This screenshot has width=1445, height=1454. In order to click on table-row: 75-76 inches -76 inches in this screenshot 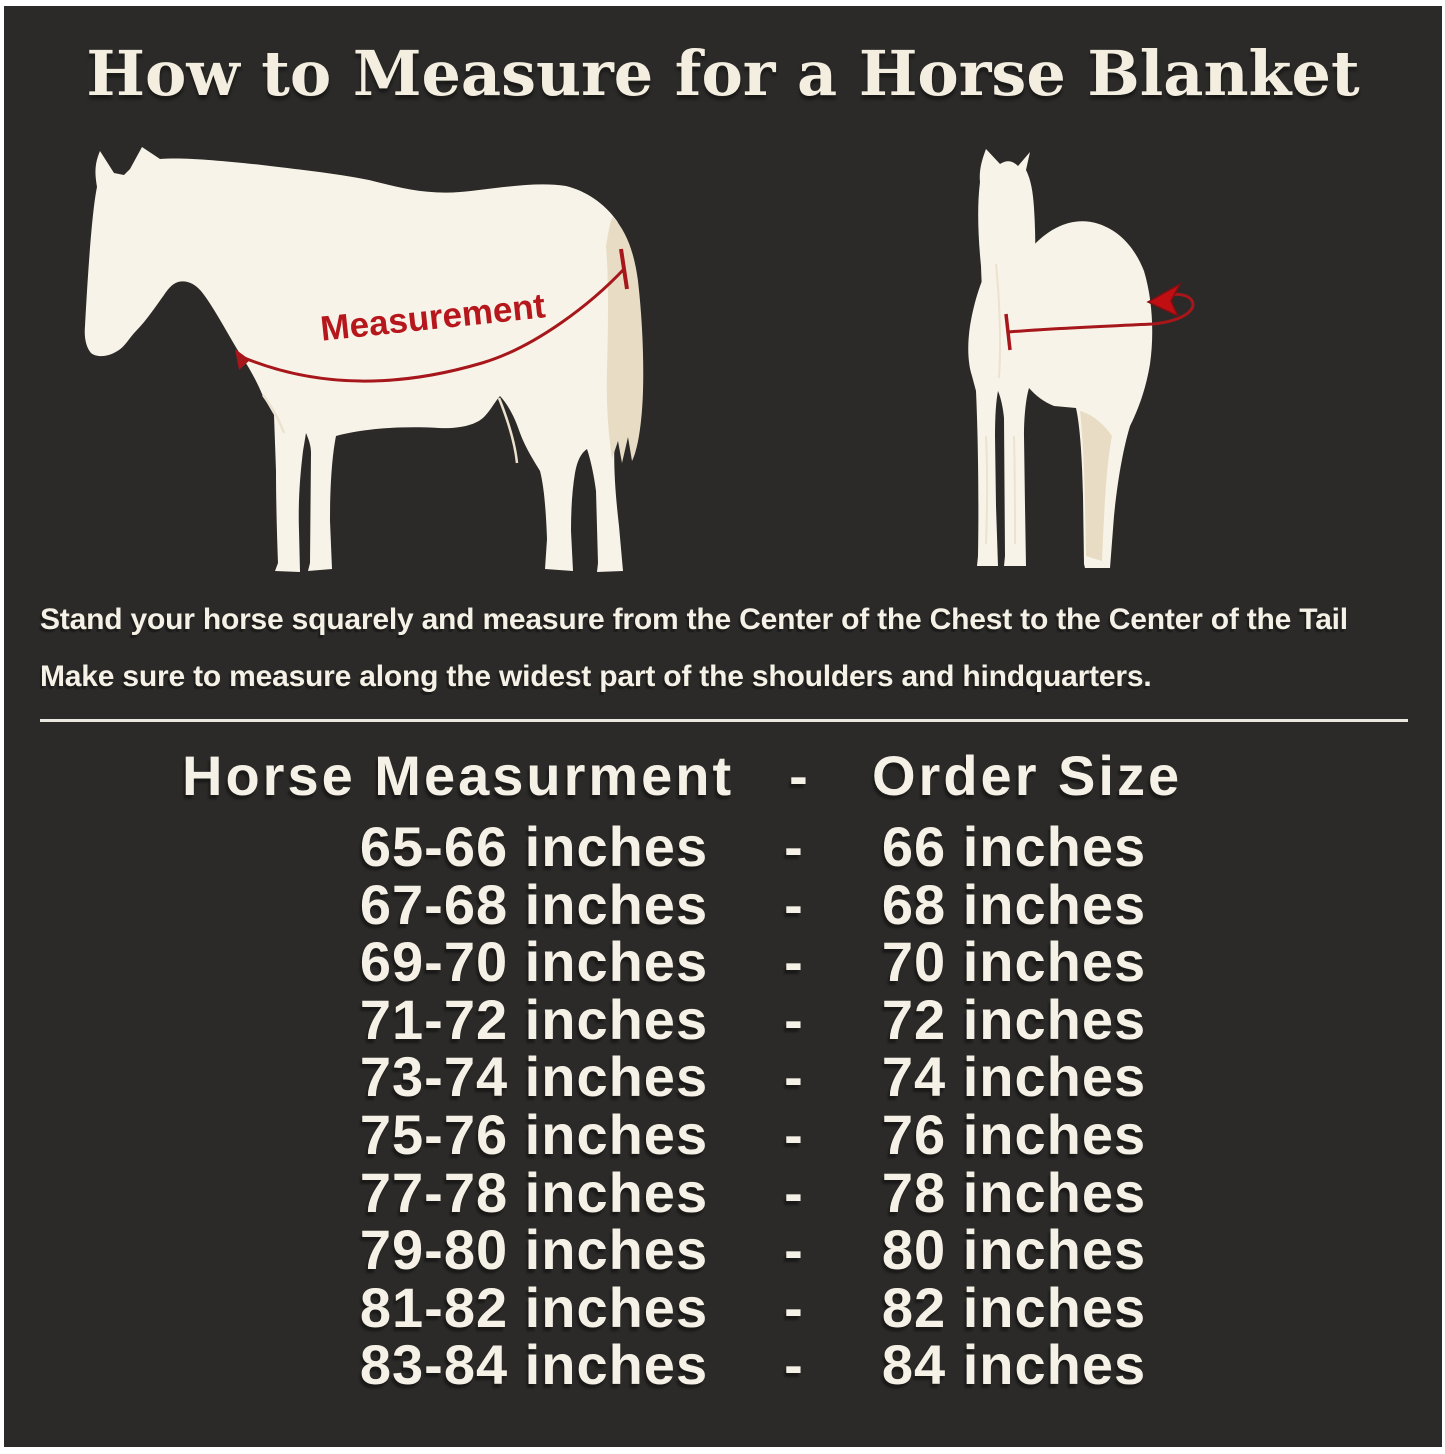, I will do `click(723, 1135)`.